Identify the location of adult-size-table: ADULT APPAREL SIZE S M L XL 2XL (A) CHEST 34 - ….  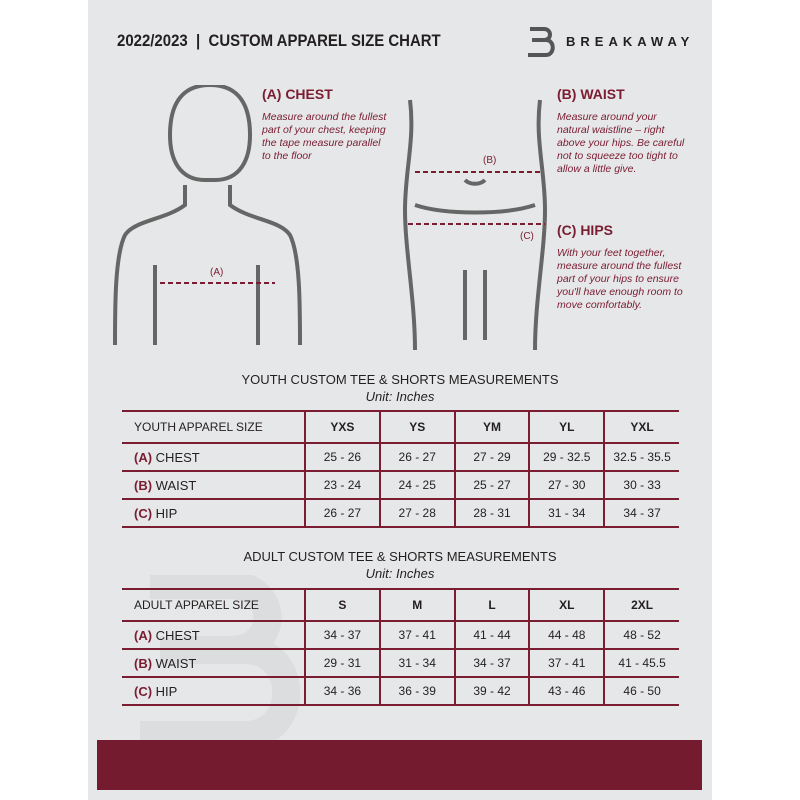
(400, 647).